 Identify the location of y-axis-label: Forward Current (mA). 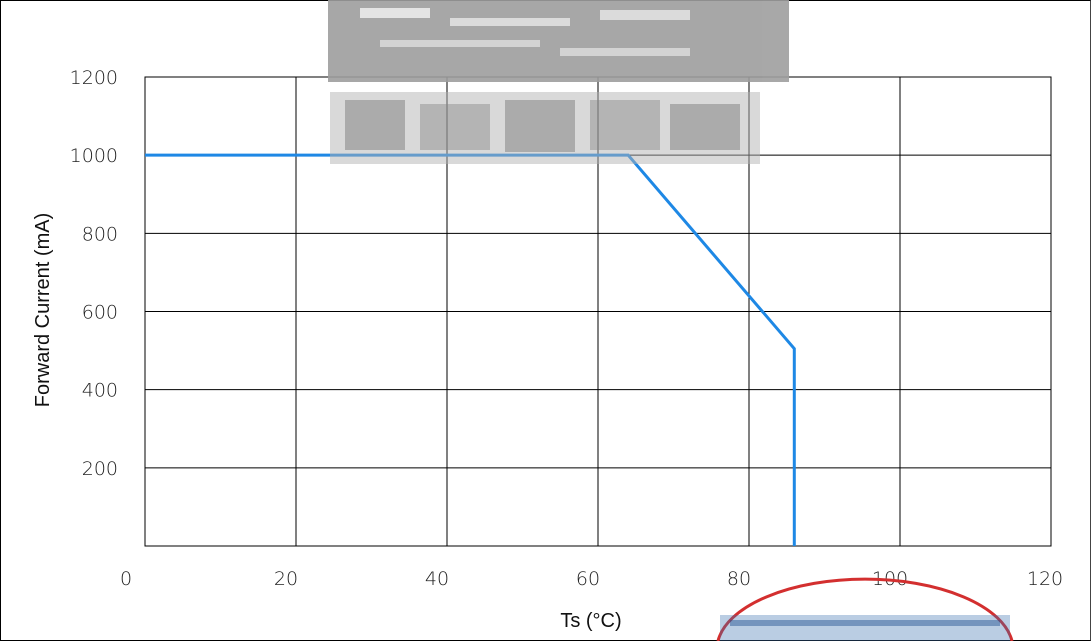
(43, 310).